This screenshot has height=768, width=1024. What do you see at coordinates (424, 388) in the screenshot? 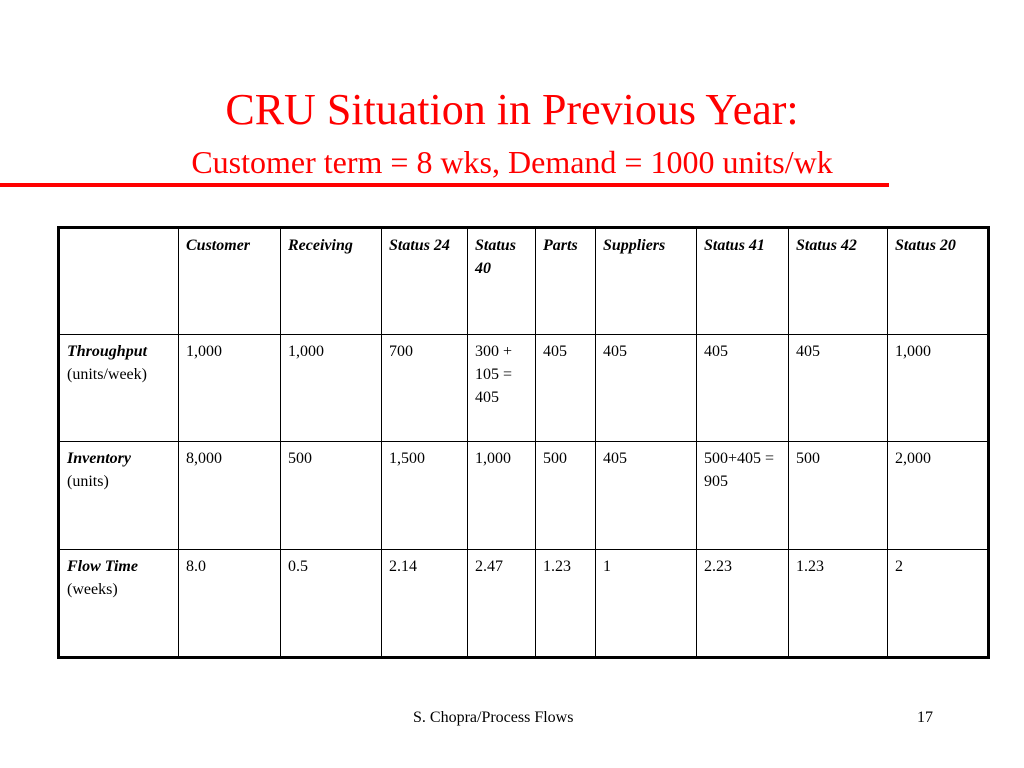
I see `table-cell: 700` at bounding box center [424, 388].